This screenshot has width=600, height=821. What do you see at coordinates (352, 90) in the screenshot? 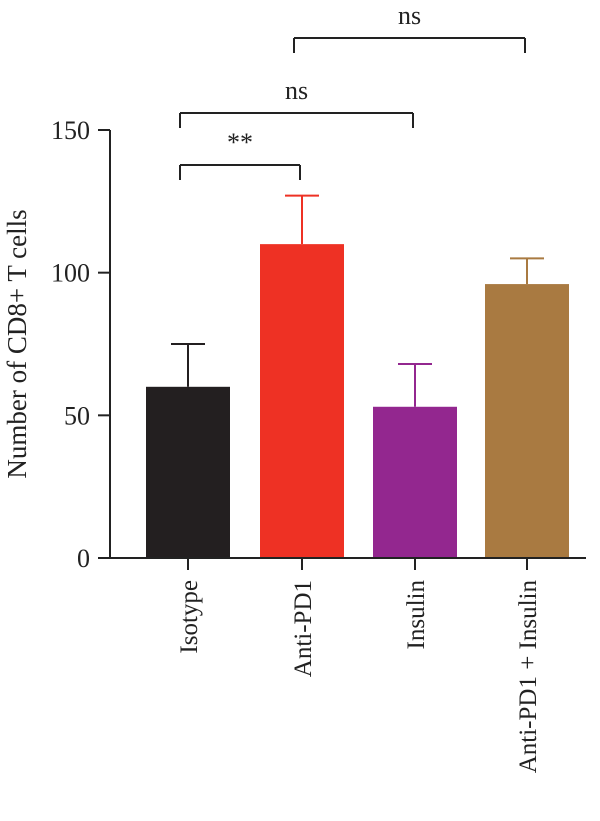
I see `significance-layer: ** ns ns` at bounding box center [352, 90].